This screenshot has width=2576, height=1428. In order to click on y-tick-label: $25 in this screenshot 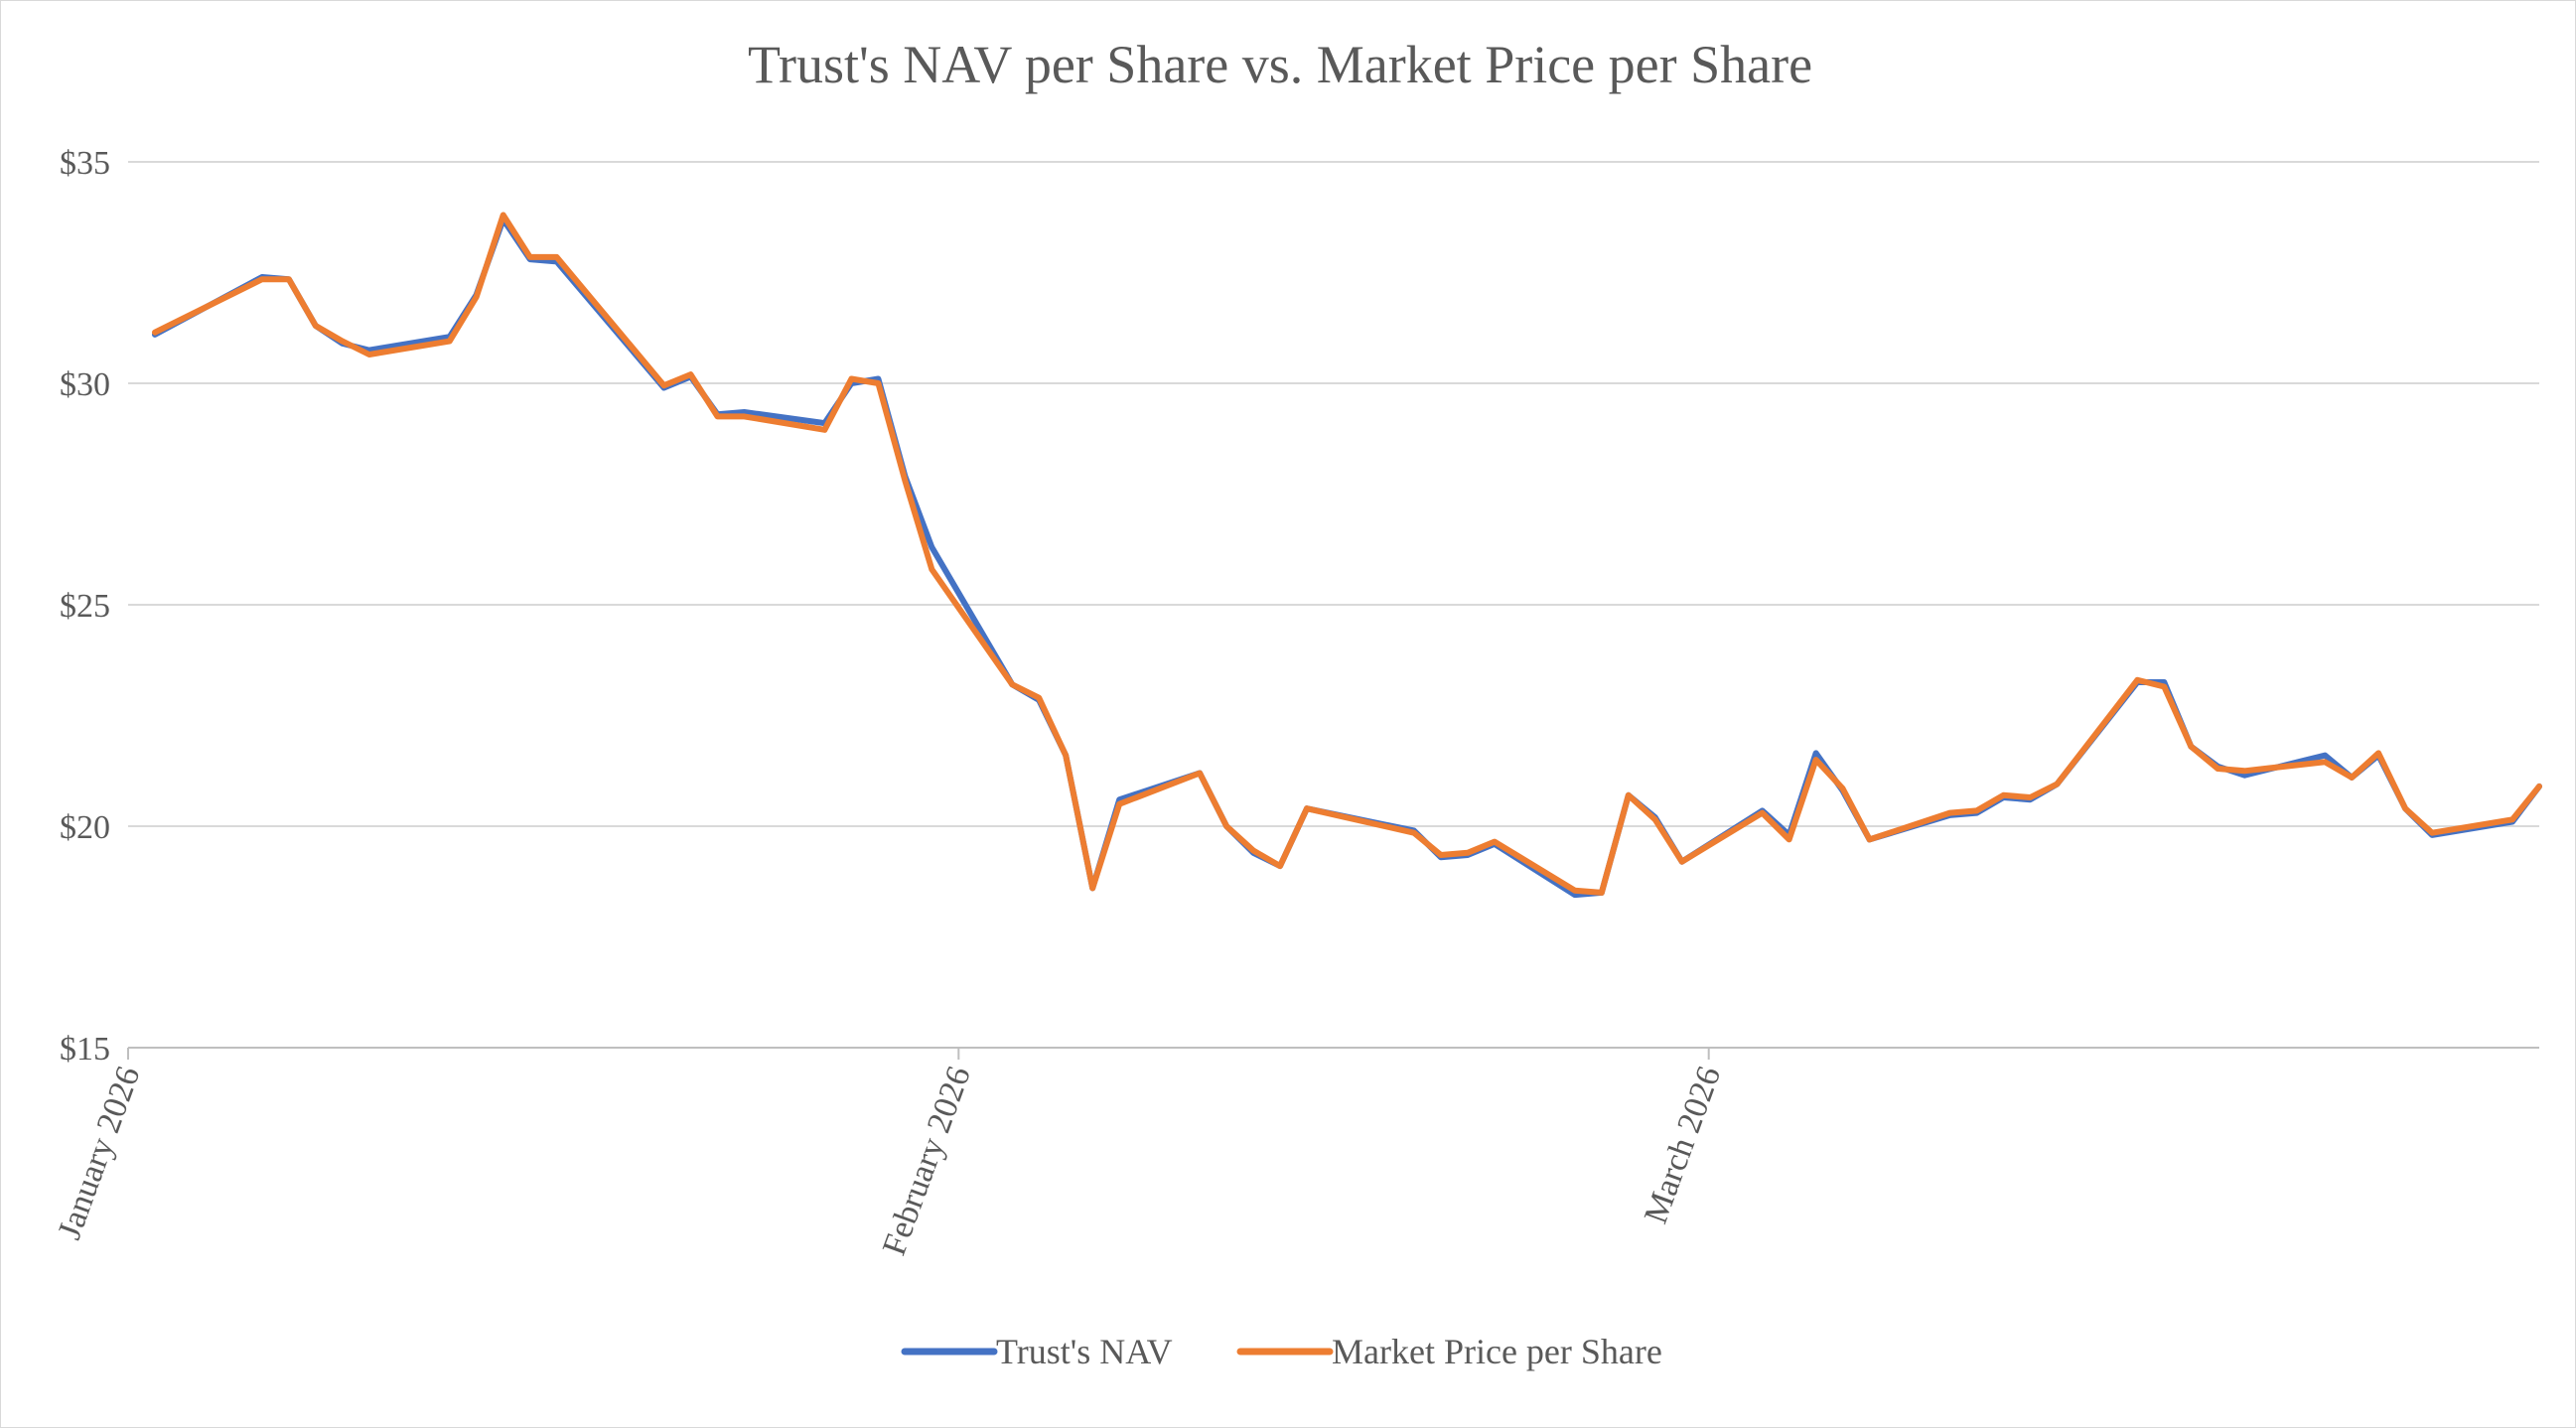, I will do `click(85, 606)`.